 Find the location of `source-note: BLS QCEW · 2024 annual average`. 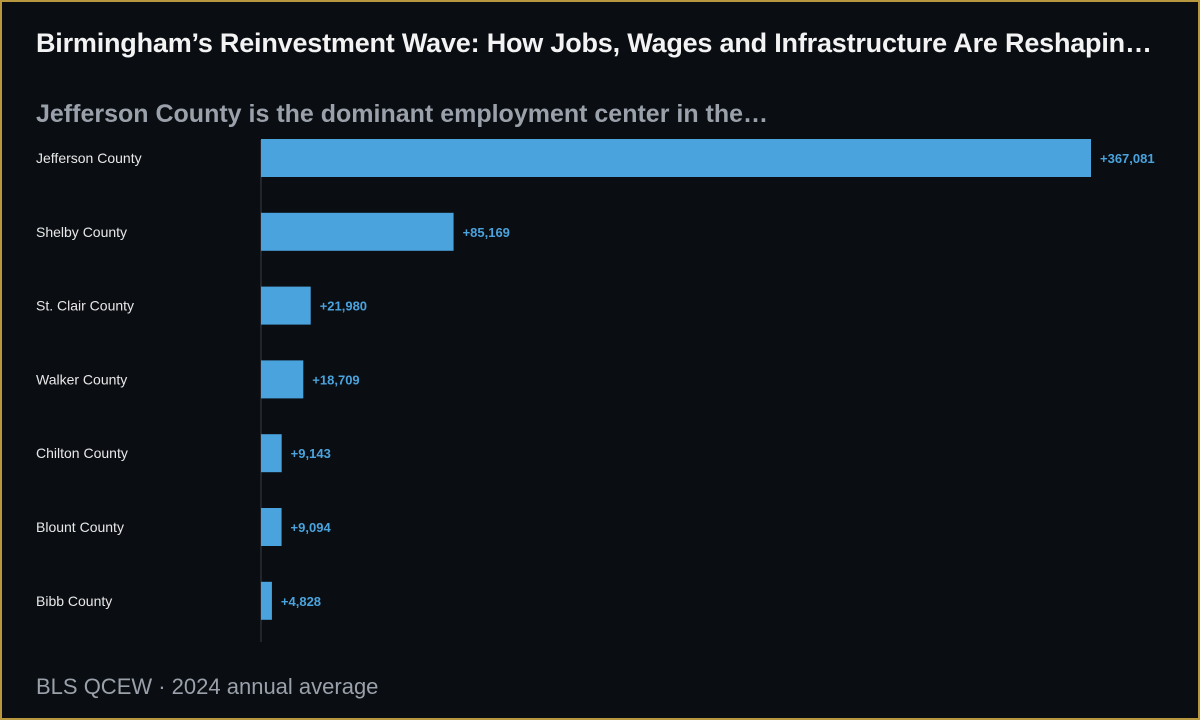

source-note: BLS QCEW · 2024 annual average is located at coordinates (207, 686).